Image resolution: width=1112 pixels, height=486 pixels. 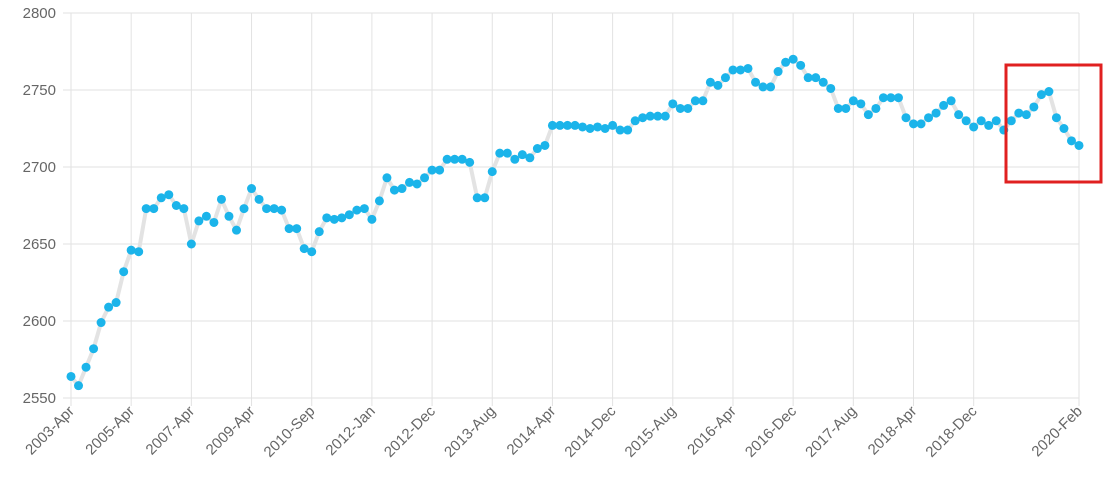 What do you see at coordinates (231, 431) in the screenshot?
I see `x-tick-label: 2009-Apr` at bounding box center [231, 431].